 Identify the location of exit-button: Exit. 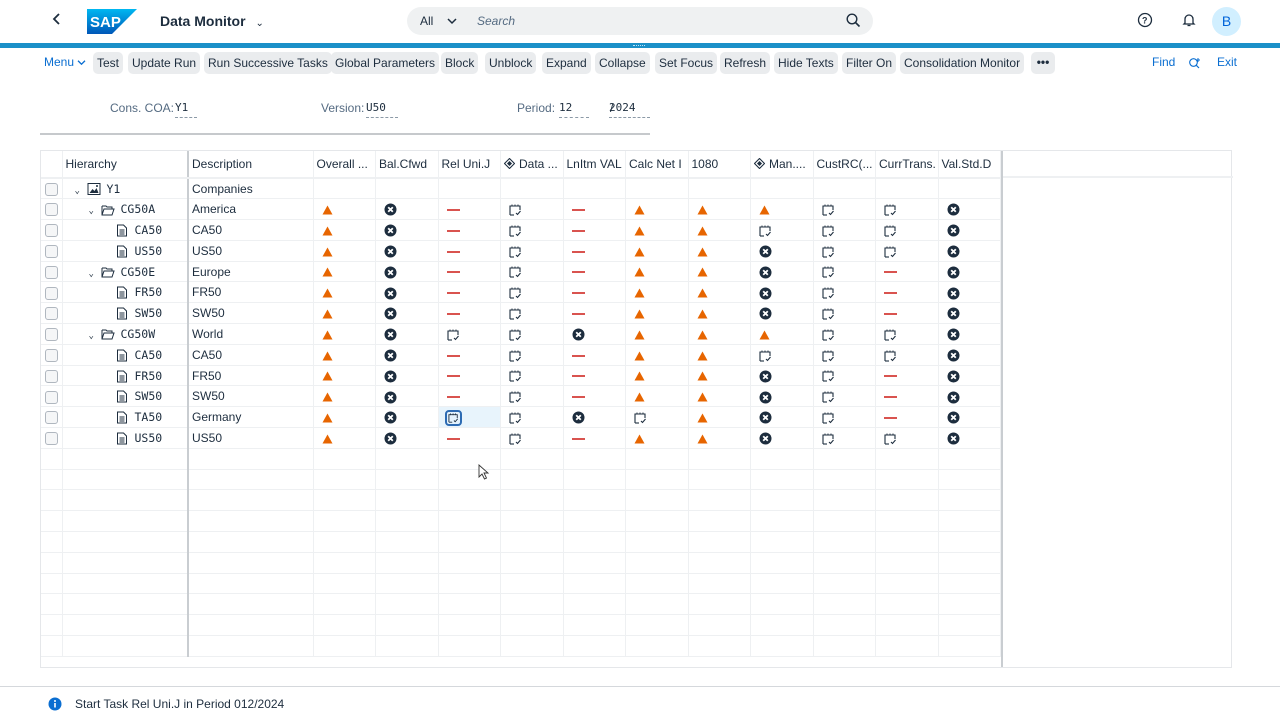
(1227, 62).